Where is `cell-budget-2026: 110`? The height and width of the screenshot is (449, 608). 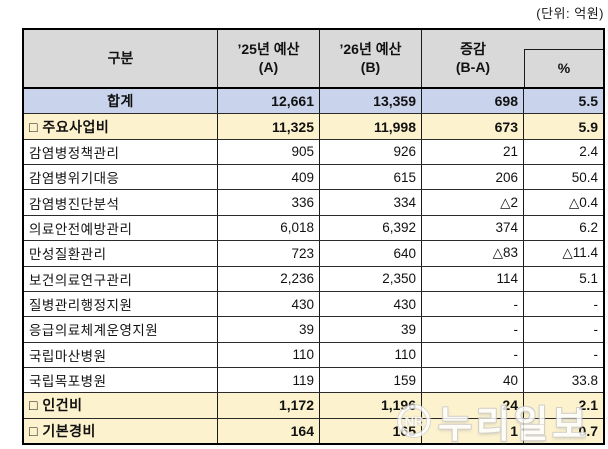 cell-budget-2026: 110 is located at coordinates (371, 354).